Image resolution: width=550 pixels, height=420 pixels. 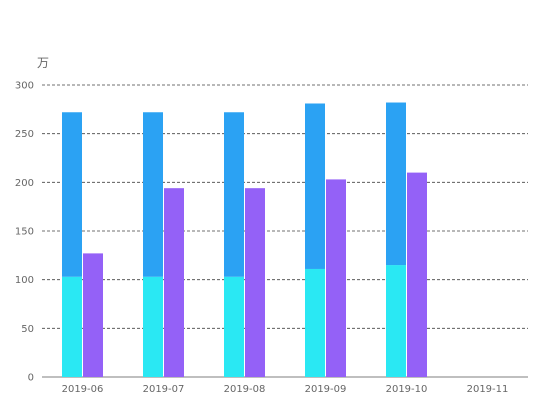 I want to click on x-tick-label: 2019-09, so click(x=326, y=389).